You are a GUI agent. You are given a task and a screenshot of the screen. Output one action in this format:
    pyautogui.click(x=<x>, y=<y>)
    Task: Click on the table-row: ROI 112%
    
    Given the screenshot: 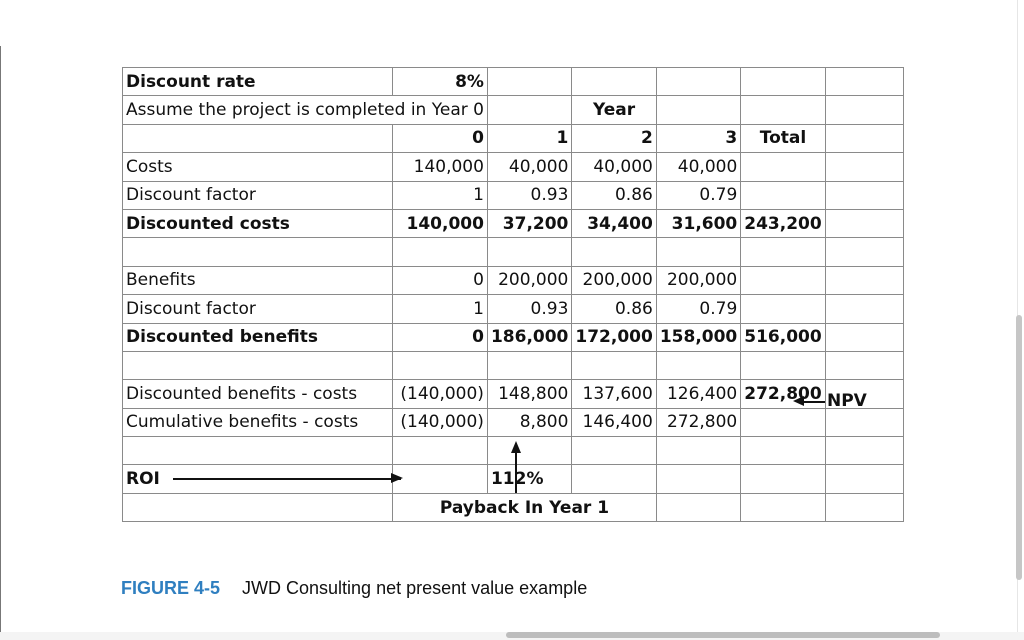 What is the action you would take?
    pyautogui.click(x=512, y=479)
    